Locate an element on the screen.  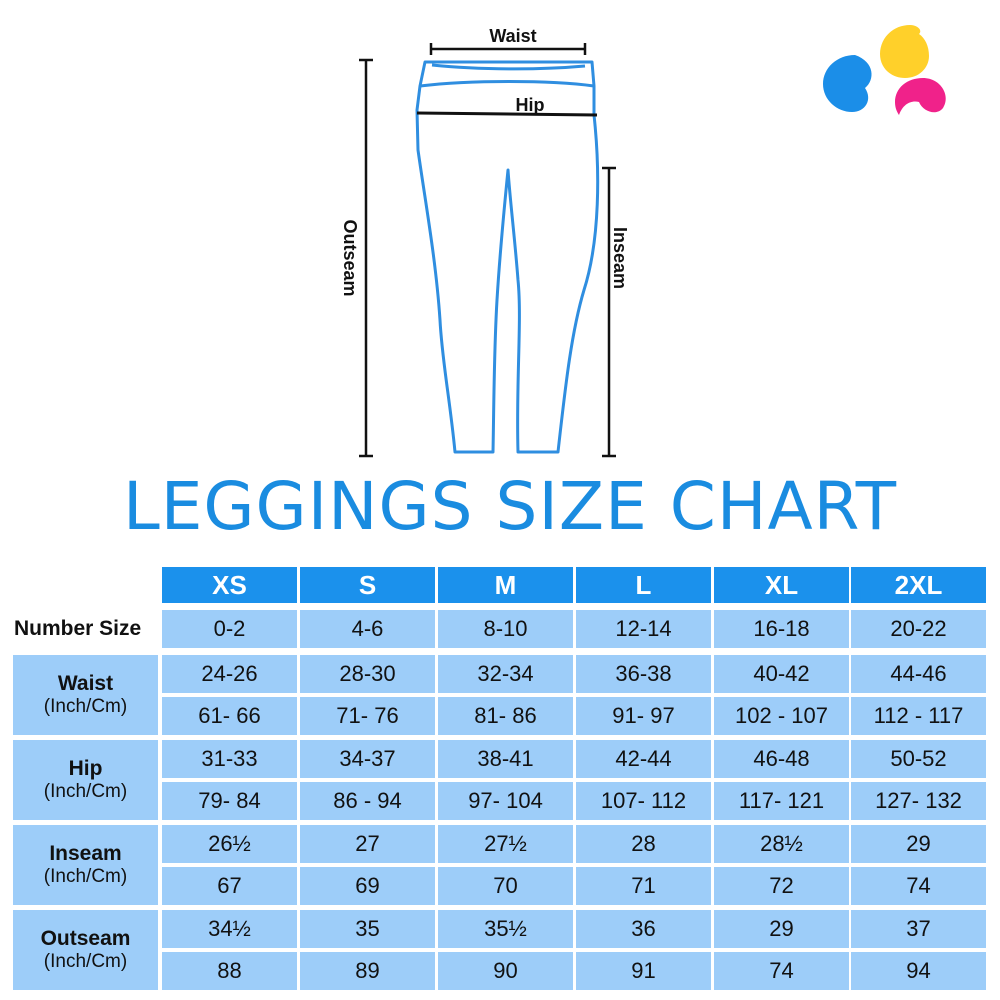
inch-value-cell: 27½ is located at coordinates (505, 844).